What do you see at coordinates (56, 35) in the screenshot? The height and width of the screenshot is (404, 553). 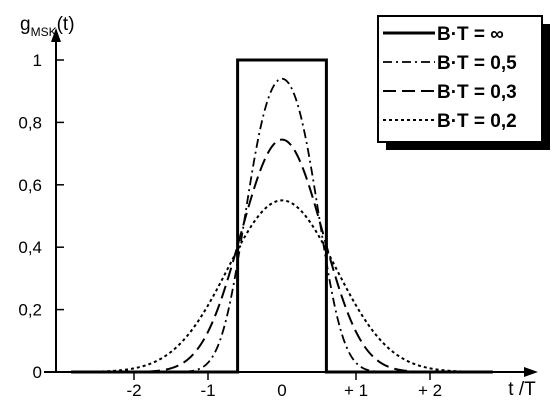 I see `y-axis-arrow` at bounding box center [56, 35].